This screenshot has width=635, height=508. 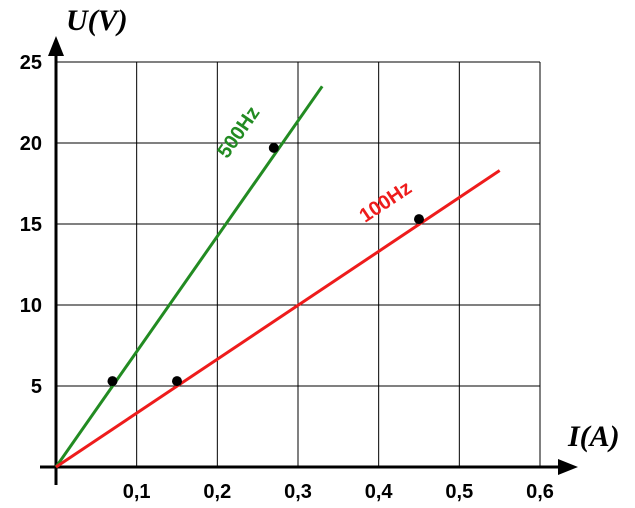 What do you see at coordinates (31, 144) in the screenshot?
I see `y-tick-label: 20` at bounding box center [31, 144].